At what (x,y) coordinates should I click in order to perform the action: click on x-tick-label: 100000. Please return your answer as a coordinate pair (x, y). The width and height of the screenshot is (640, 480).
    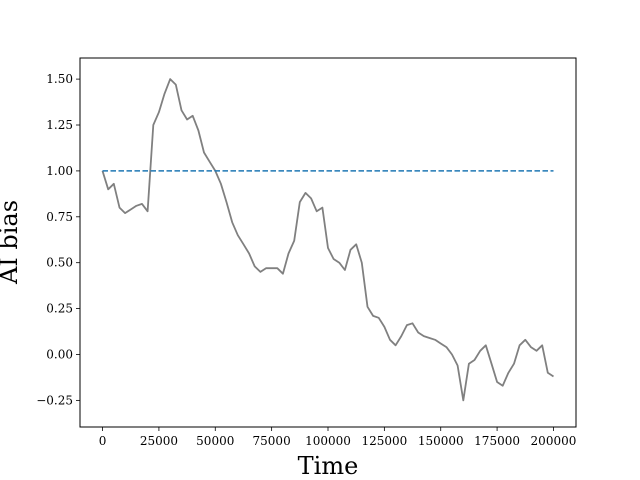
    Looking at the image, I should click on (328, 441).